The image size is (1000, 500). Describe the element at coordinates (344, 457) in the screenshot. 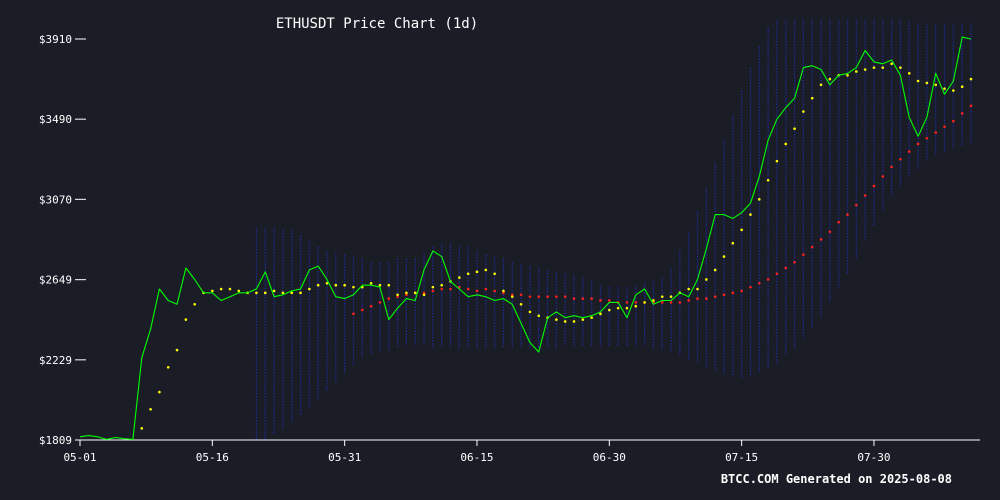

I see `x-tick-label: 05-31` at that location.